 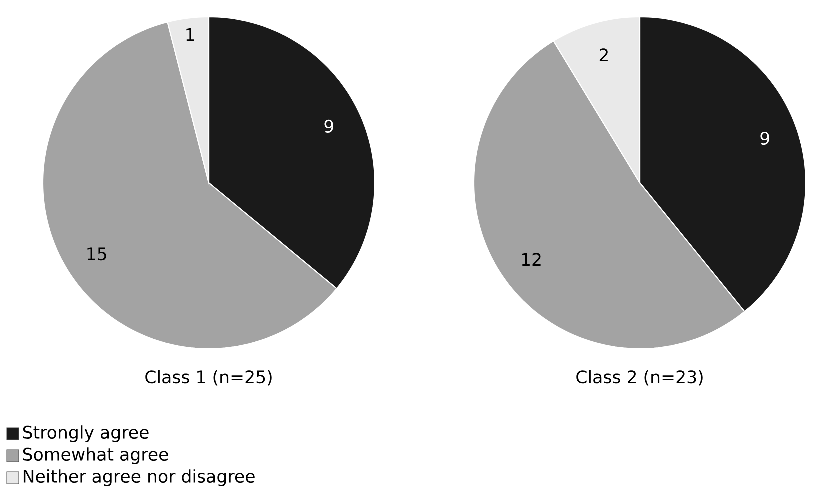 What do you see at coordinates (139, 478) in the screenshot?
I see `legend-label: Neither agree nor disagree` at bounding box center [139, 478].